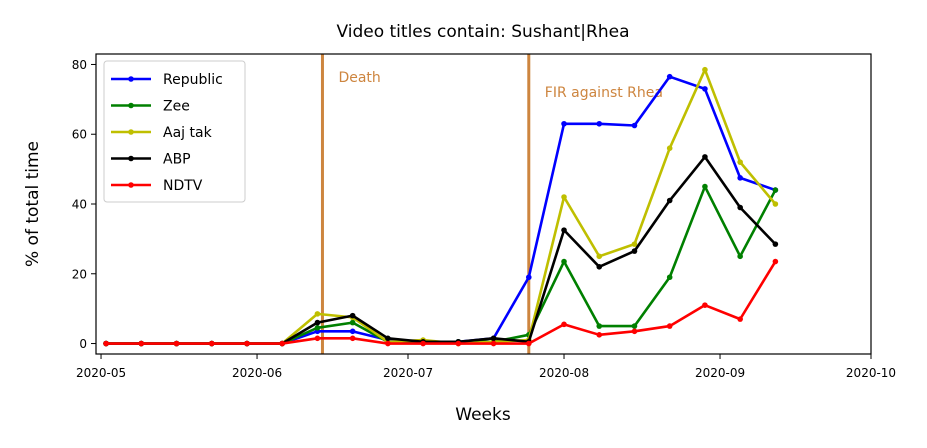 This screenshot has height=448, width=927. Describe the element at coordinates (79, 274) in the screenshot. I see `y-tick-label: 20` at that location.